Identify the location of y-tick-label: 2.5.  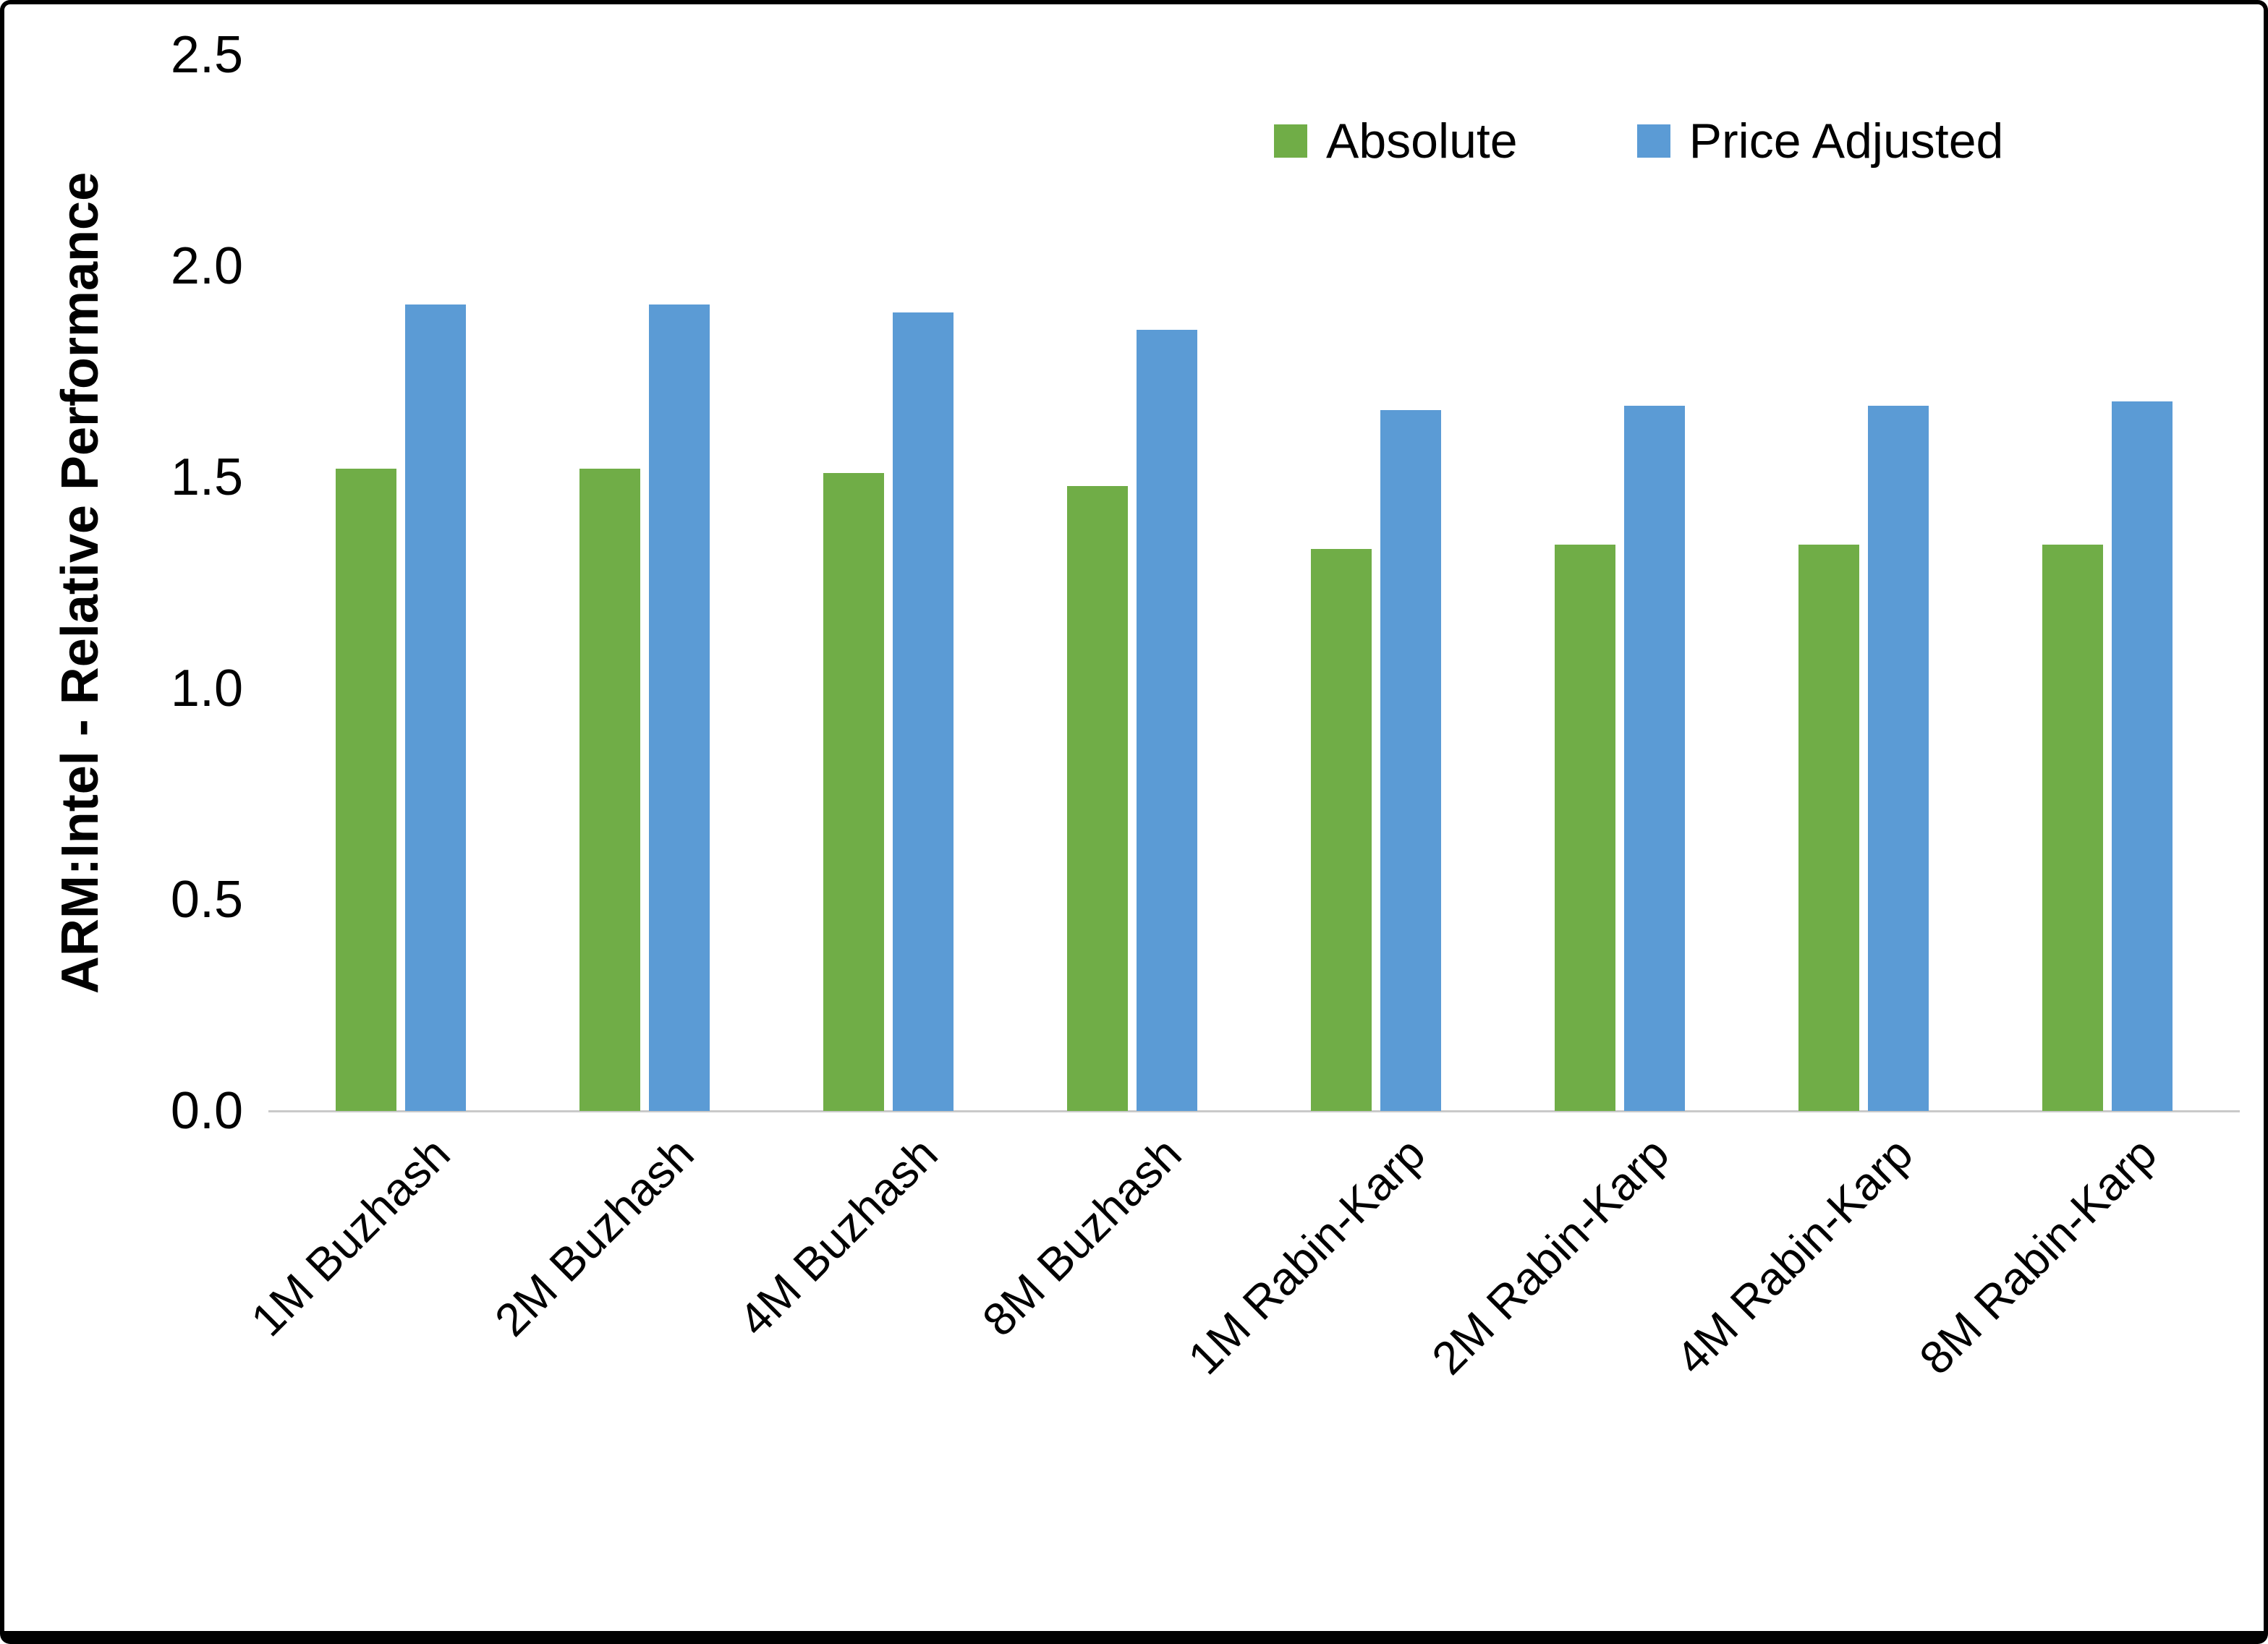
(206, 55).